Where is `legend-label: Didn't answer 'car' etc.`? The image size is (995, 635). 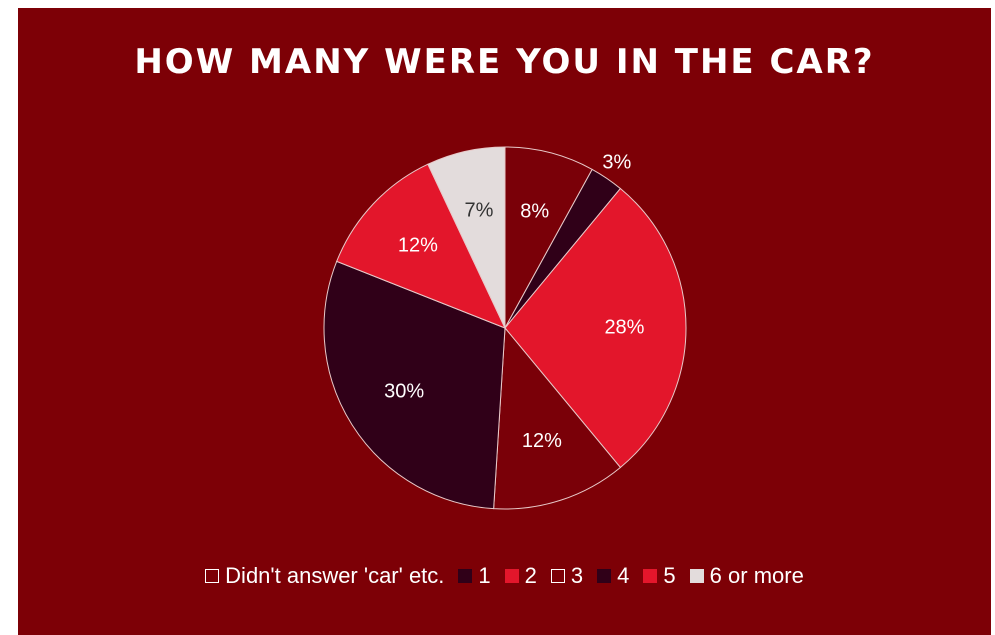 legend-label: Didn't answer 'car' etc. is located at coordinates (335, 575).